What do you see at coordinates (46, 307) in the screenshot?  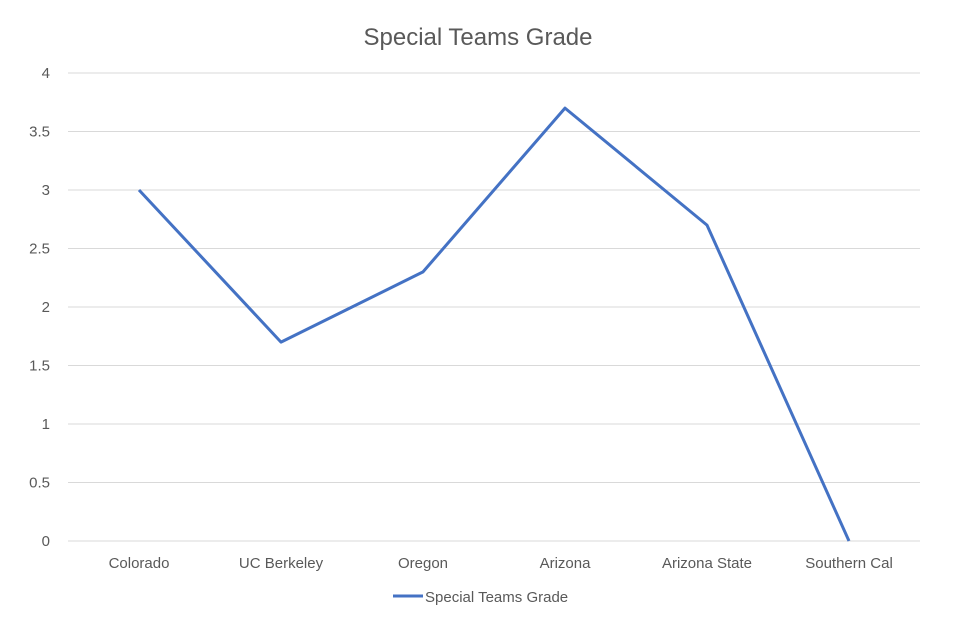 I see `y-tick-label: 2` at bounding box center [46, 307].